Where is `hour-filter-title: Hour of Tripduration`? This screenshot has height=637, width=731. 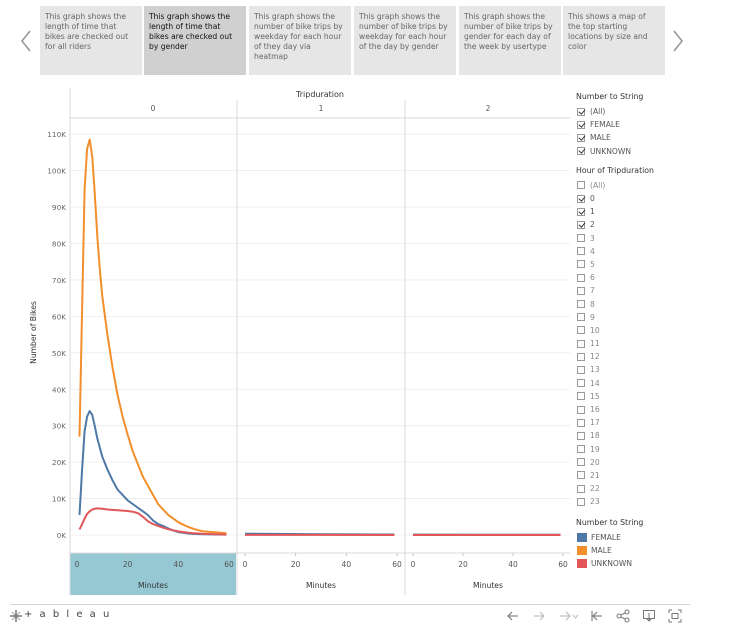
hour-filter-title: Hour of Tripduration is located at coordinates (615, 170).